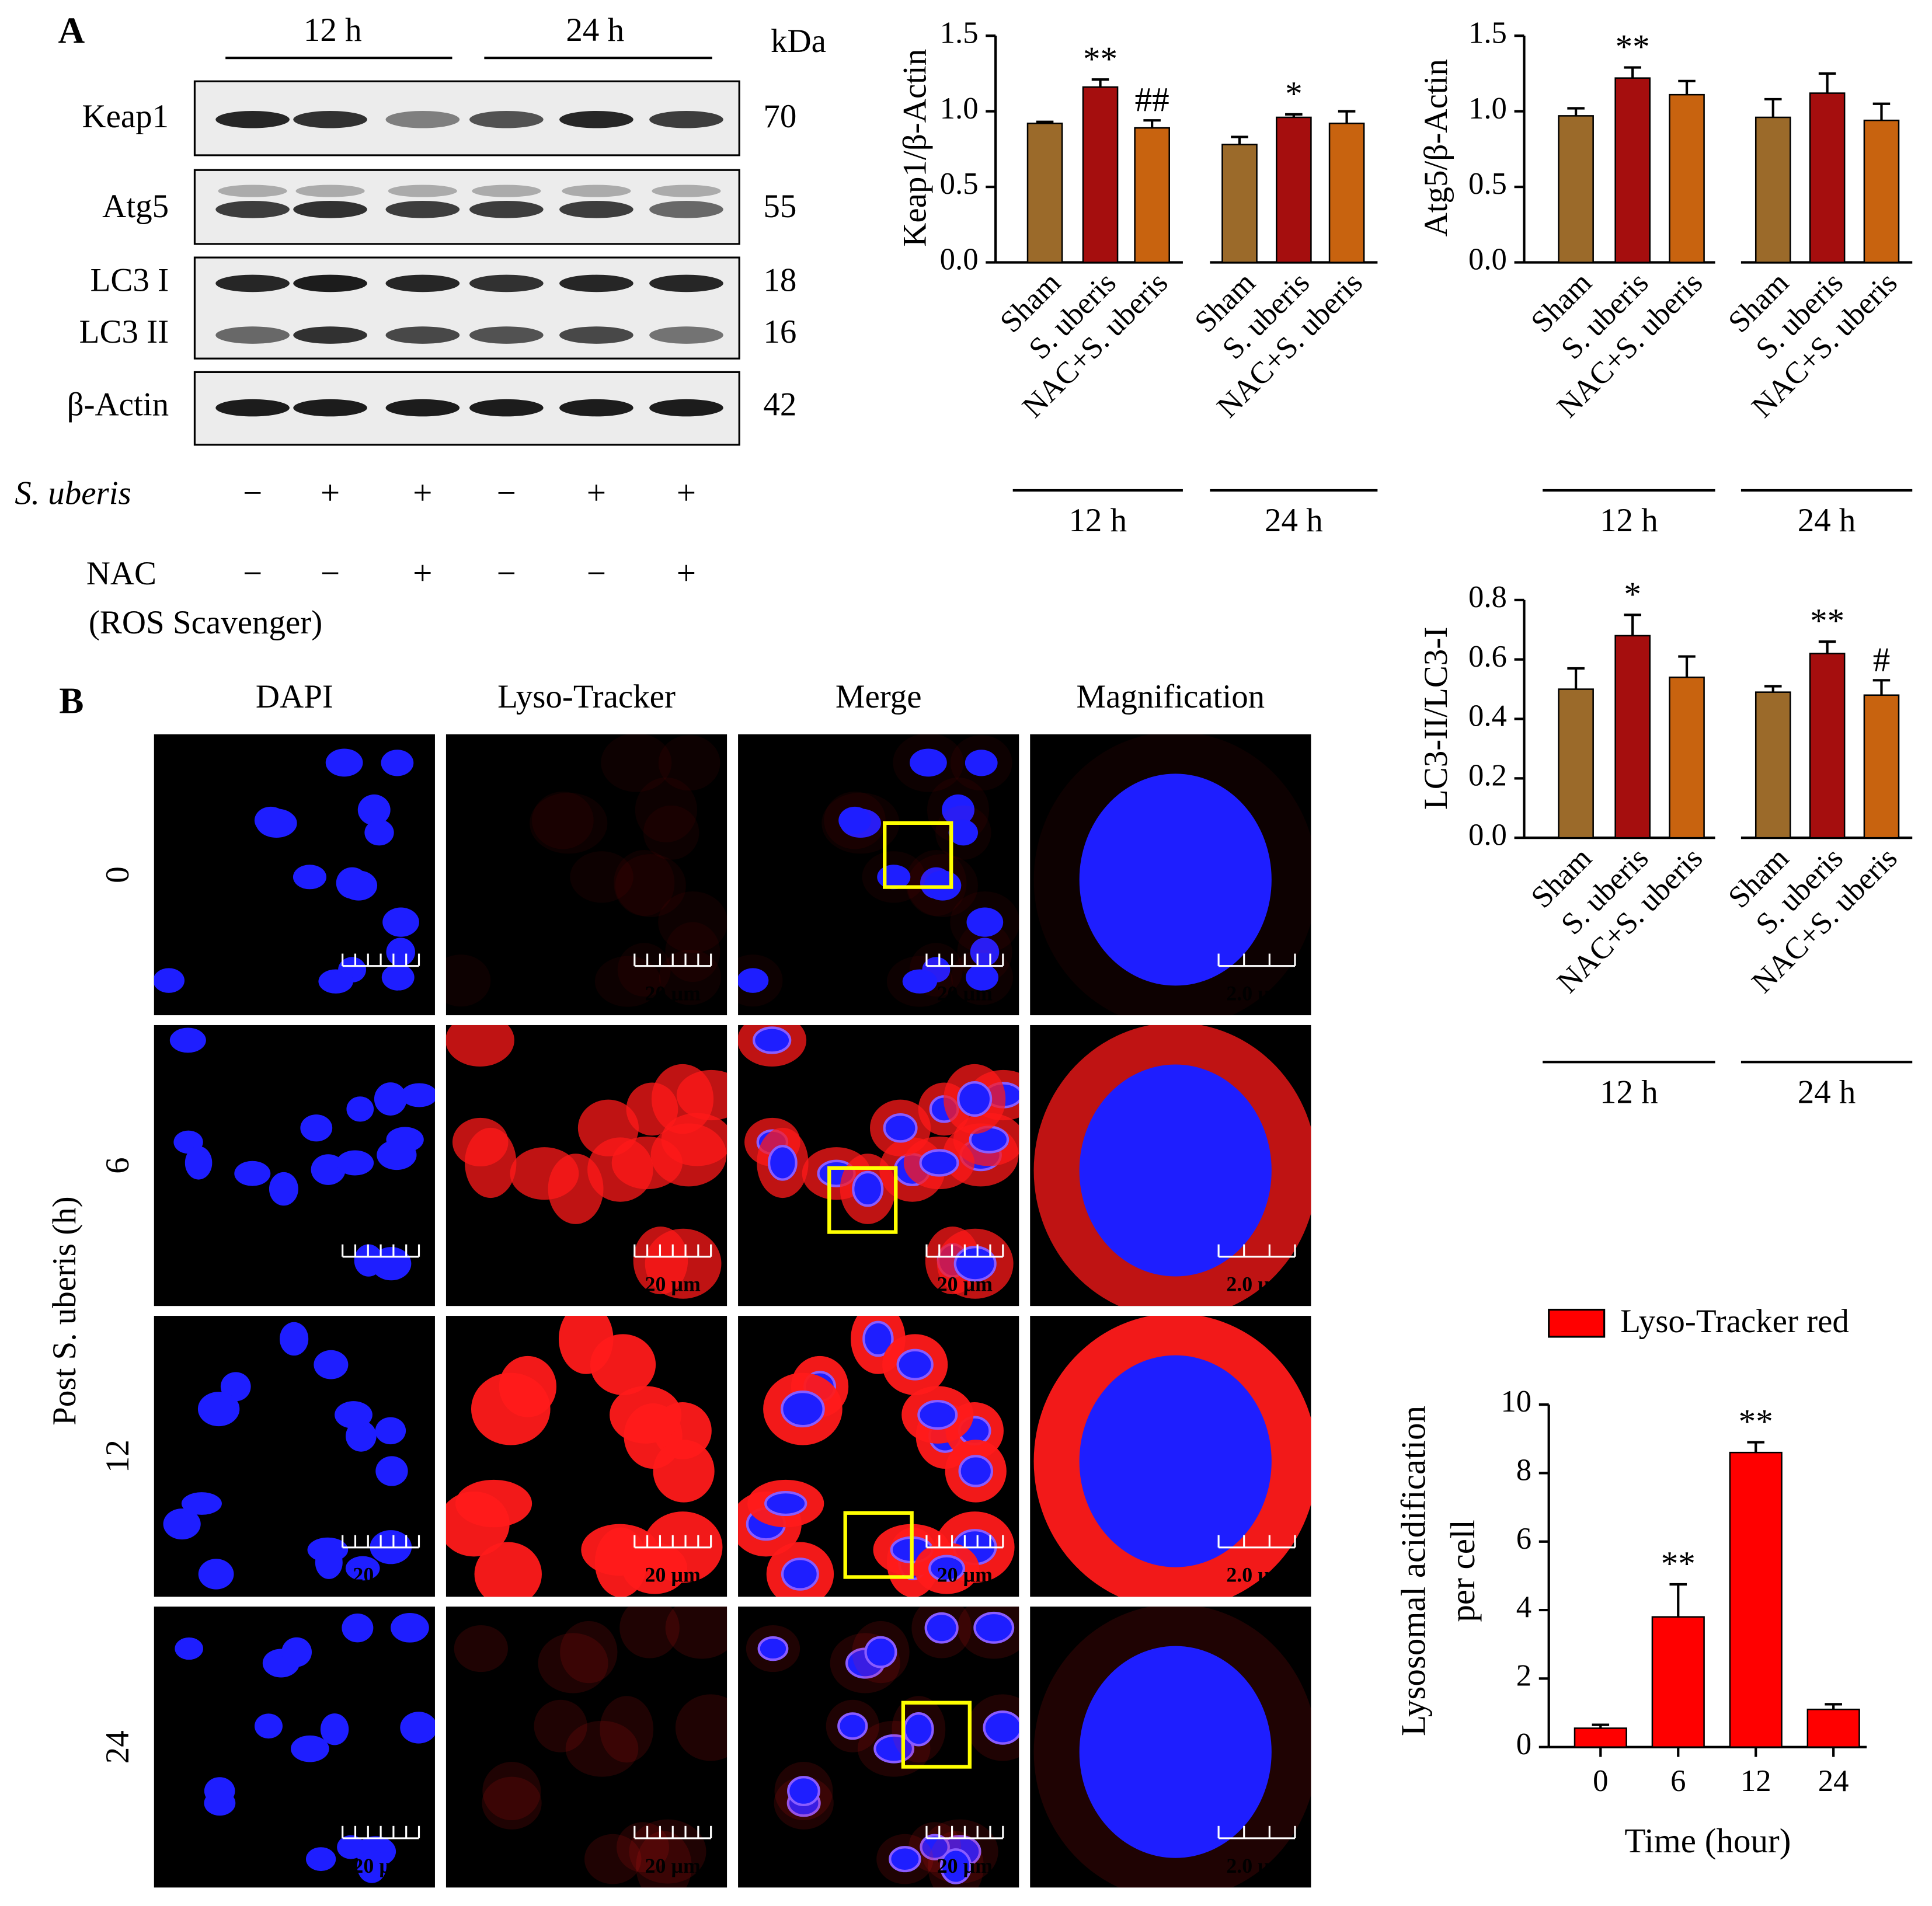  Describe the element at coordinates (1100, 59) in the screenshot. I see `significance-label: **` at that location.